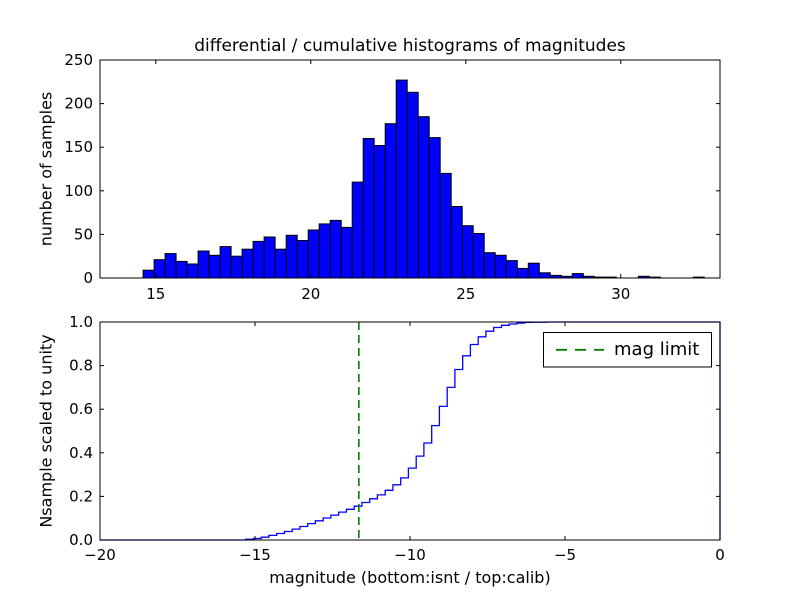  What do you see at coordinates (81, 453) in the screenshot?
I see `y-tick-label: 0.4` at bounding box center [81, 453].